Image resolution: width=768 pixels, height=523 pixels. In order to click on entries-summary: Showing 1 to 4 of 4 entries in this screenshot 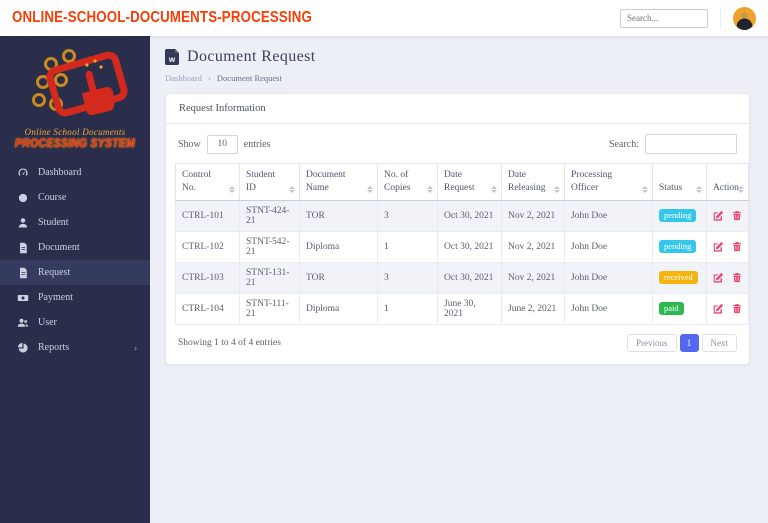, I will do `click(229, 342)`.